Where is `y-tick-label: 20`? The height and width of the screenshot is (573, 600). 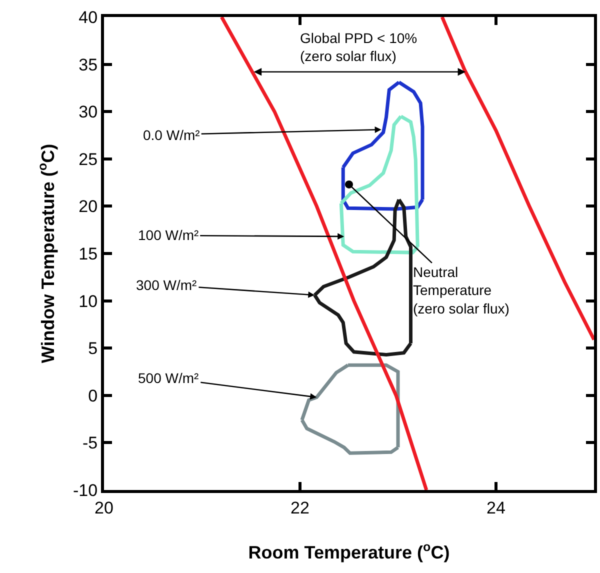
y-tick-label: 20 is located at coordinates (88, 206).